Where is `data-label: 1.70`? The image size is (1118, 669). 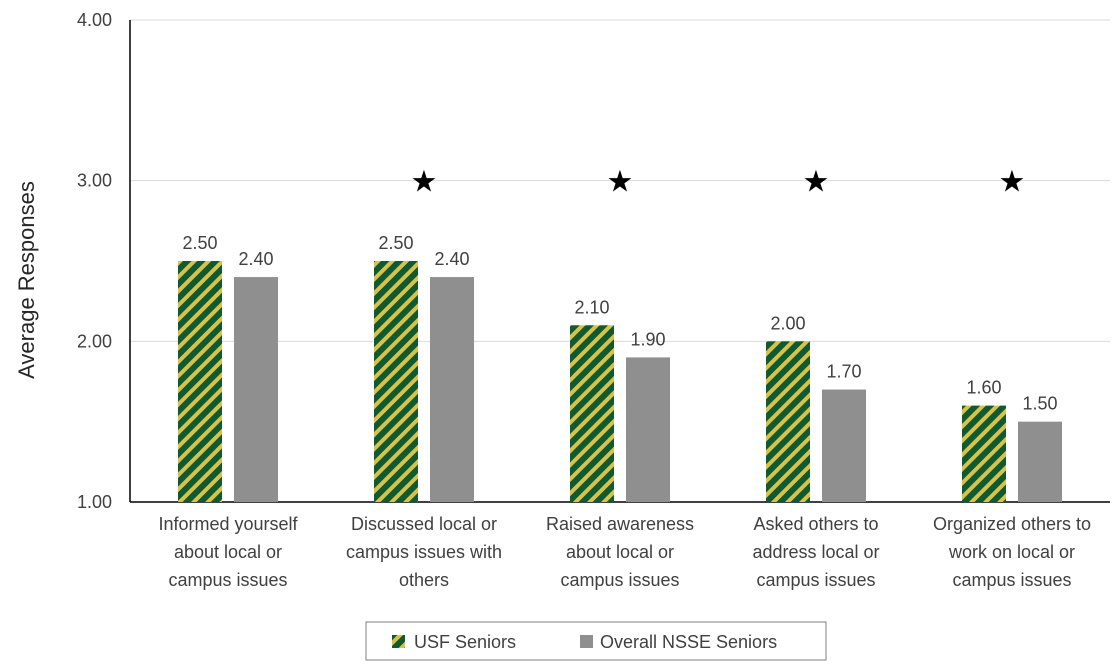
data-label: 1.70 is located at coordinates (843, 372).